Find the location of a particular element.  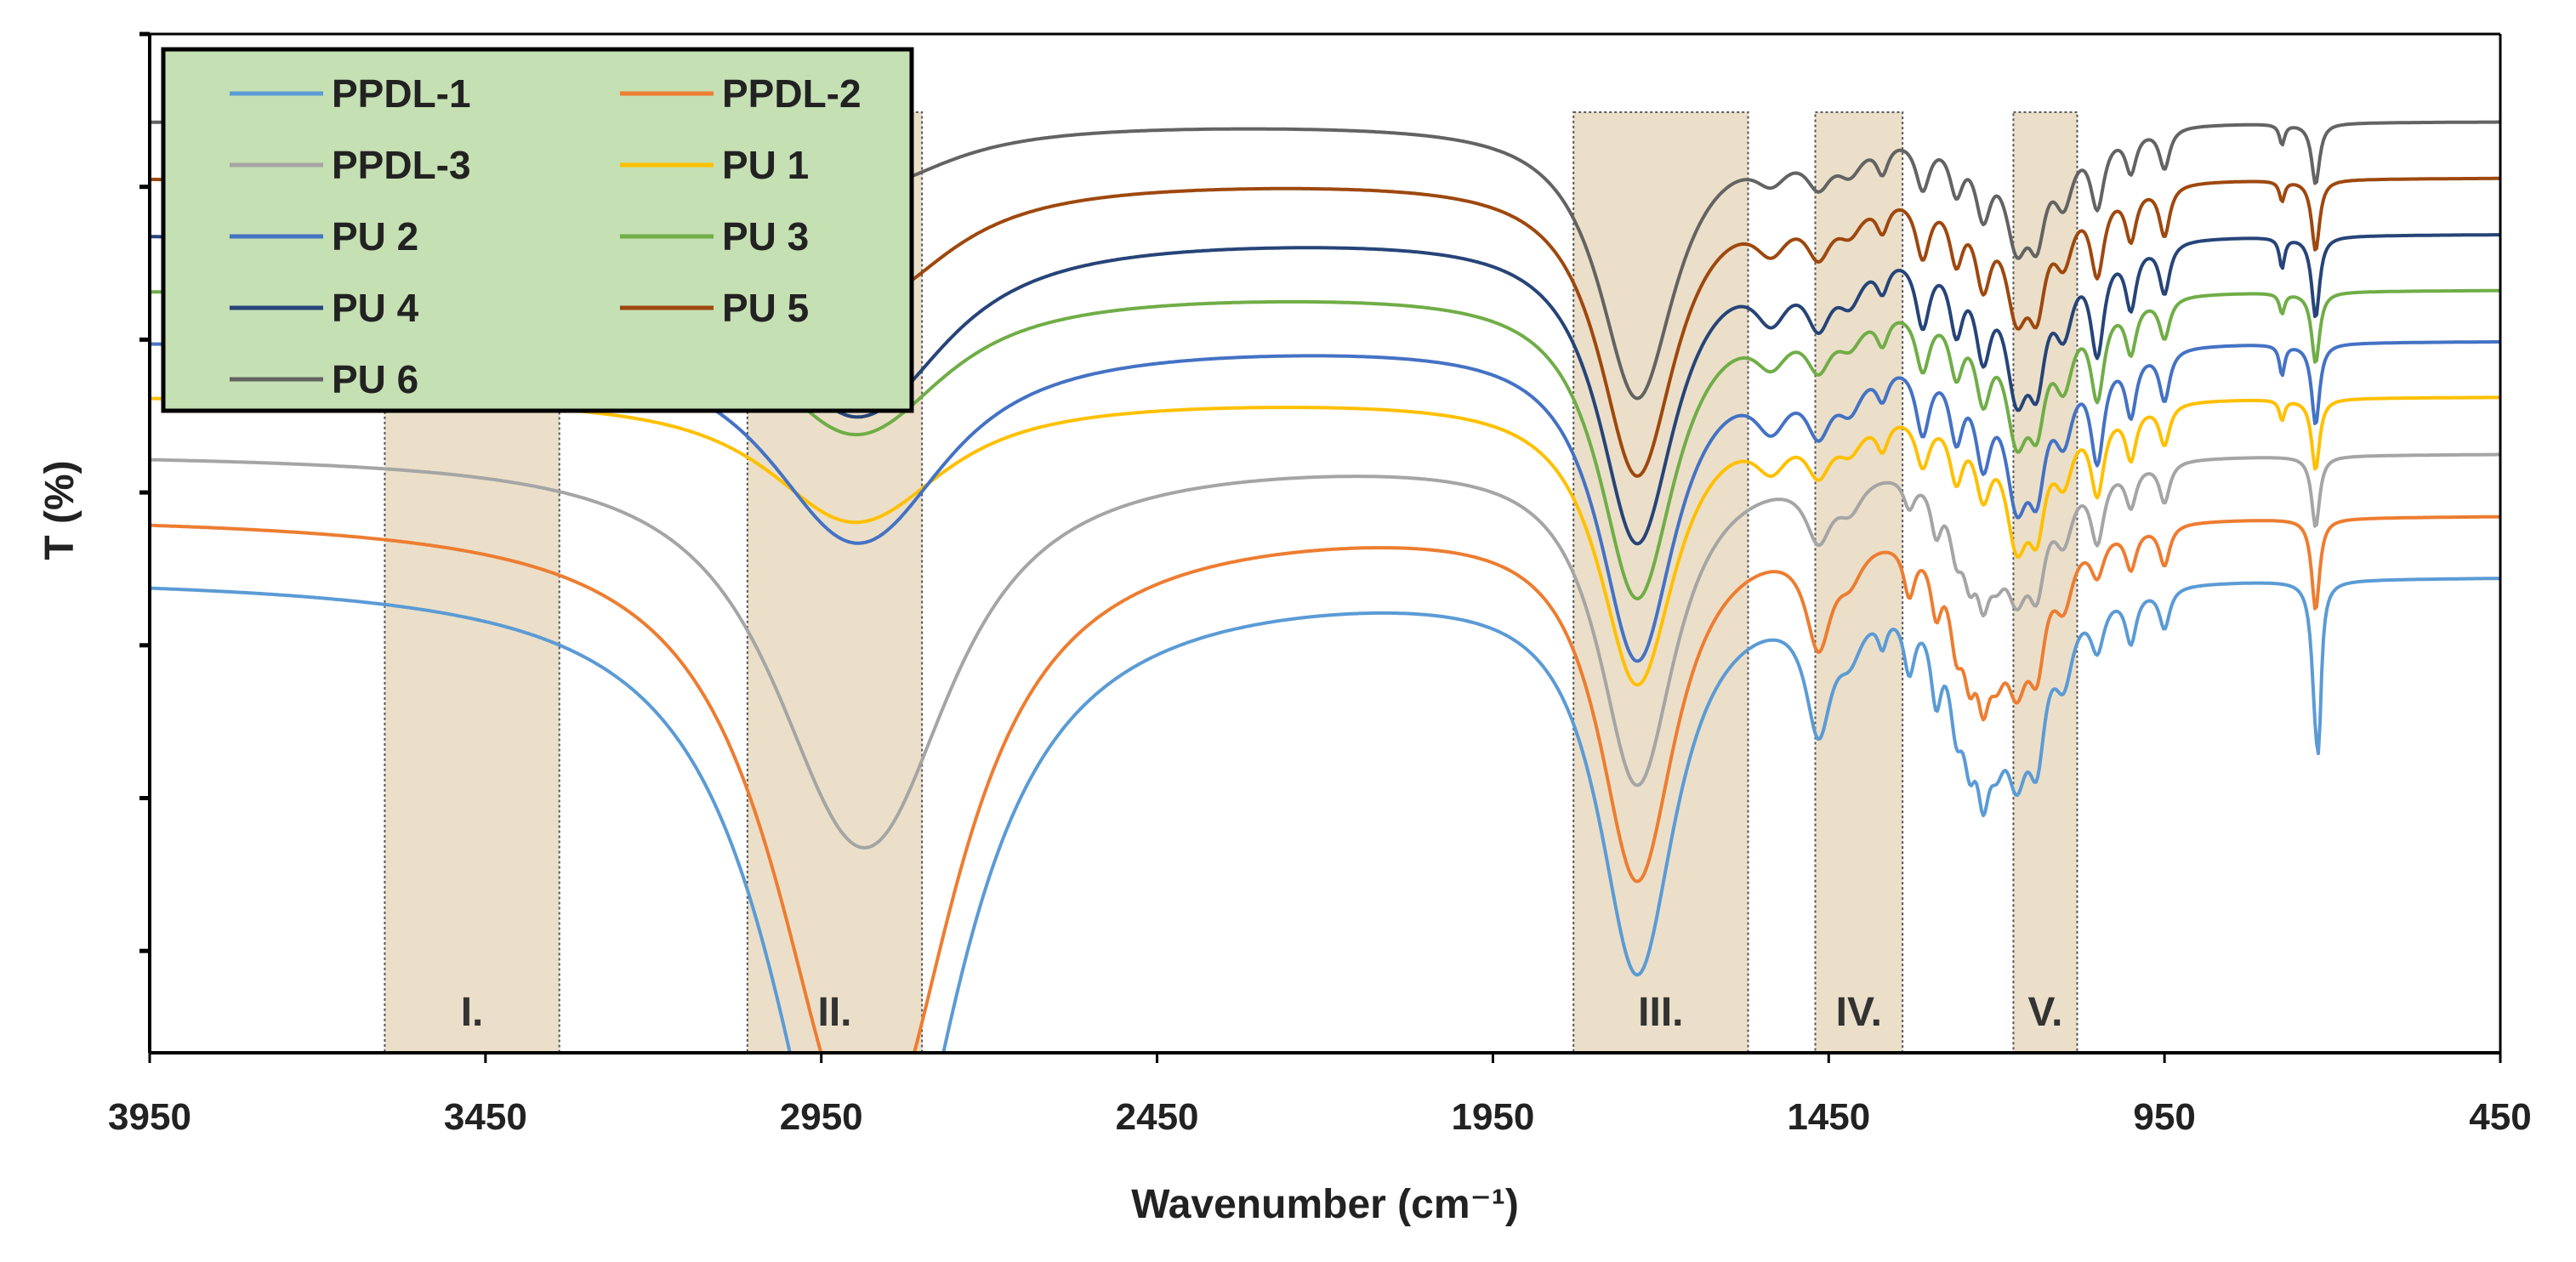

legend-label: PU 5 is located at coordinates (765, 308).